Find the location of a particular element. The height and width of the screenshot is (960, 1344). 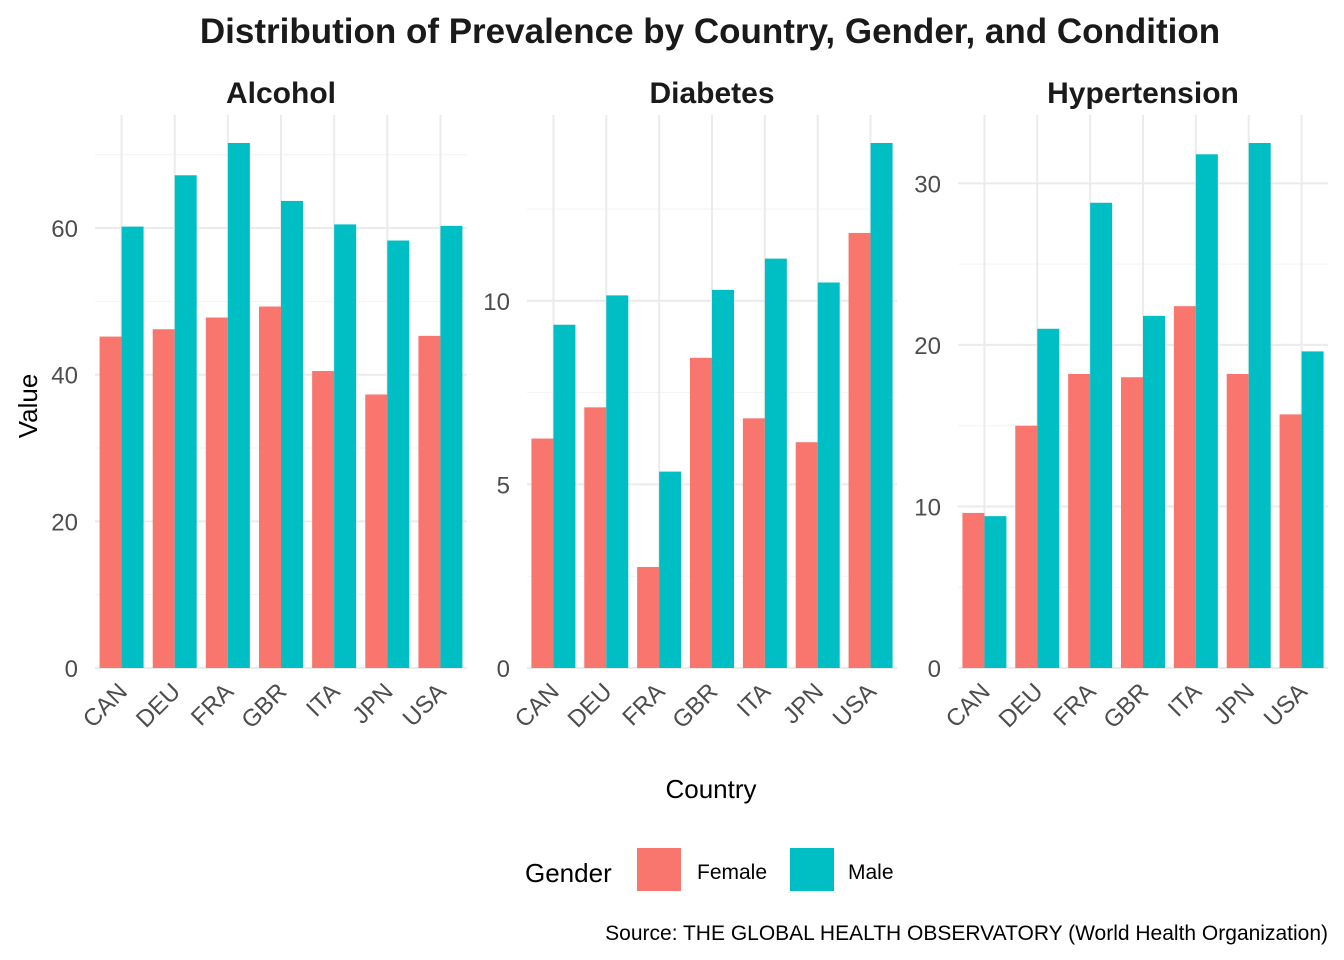

legend-entries: Female Male is located at coordinates (765, 869).